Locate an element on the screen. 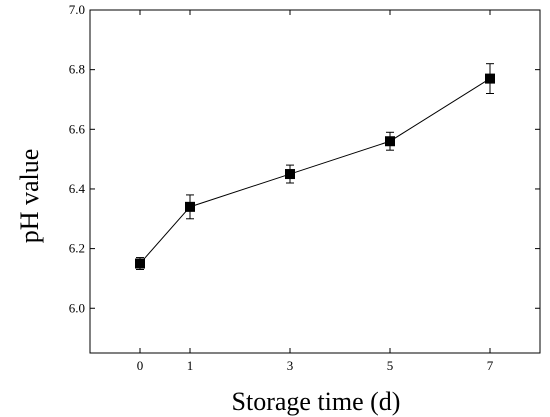 The height and width of the screenshot is (417, 550). x-tick-label: 5 is located at coordinates (390, 365).